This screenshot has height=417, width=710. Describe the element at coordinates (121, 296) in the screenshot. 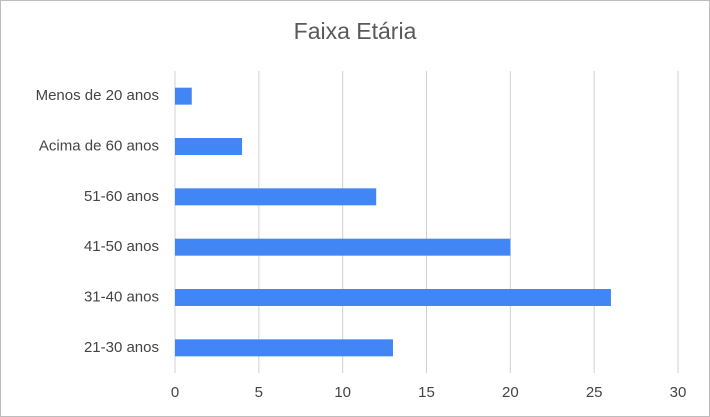

I see `y-tick-label: 31-40 anos` at that location.